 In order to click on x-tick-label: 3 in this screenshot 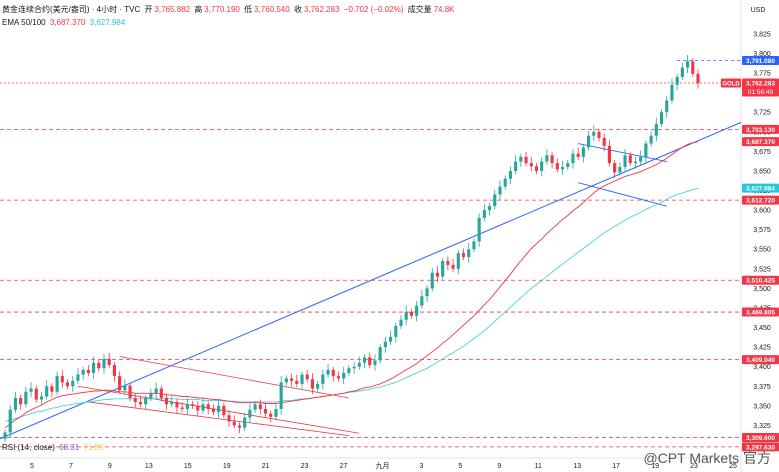, I will do `click(421, 466)`.